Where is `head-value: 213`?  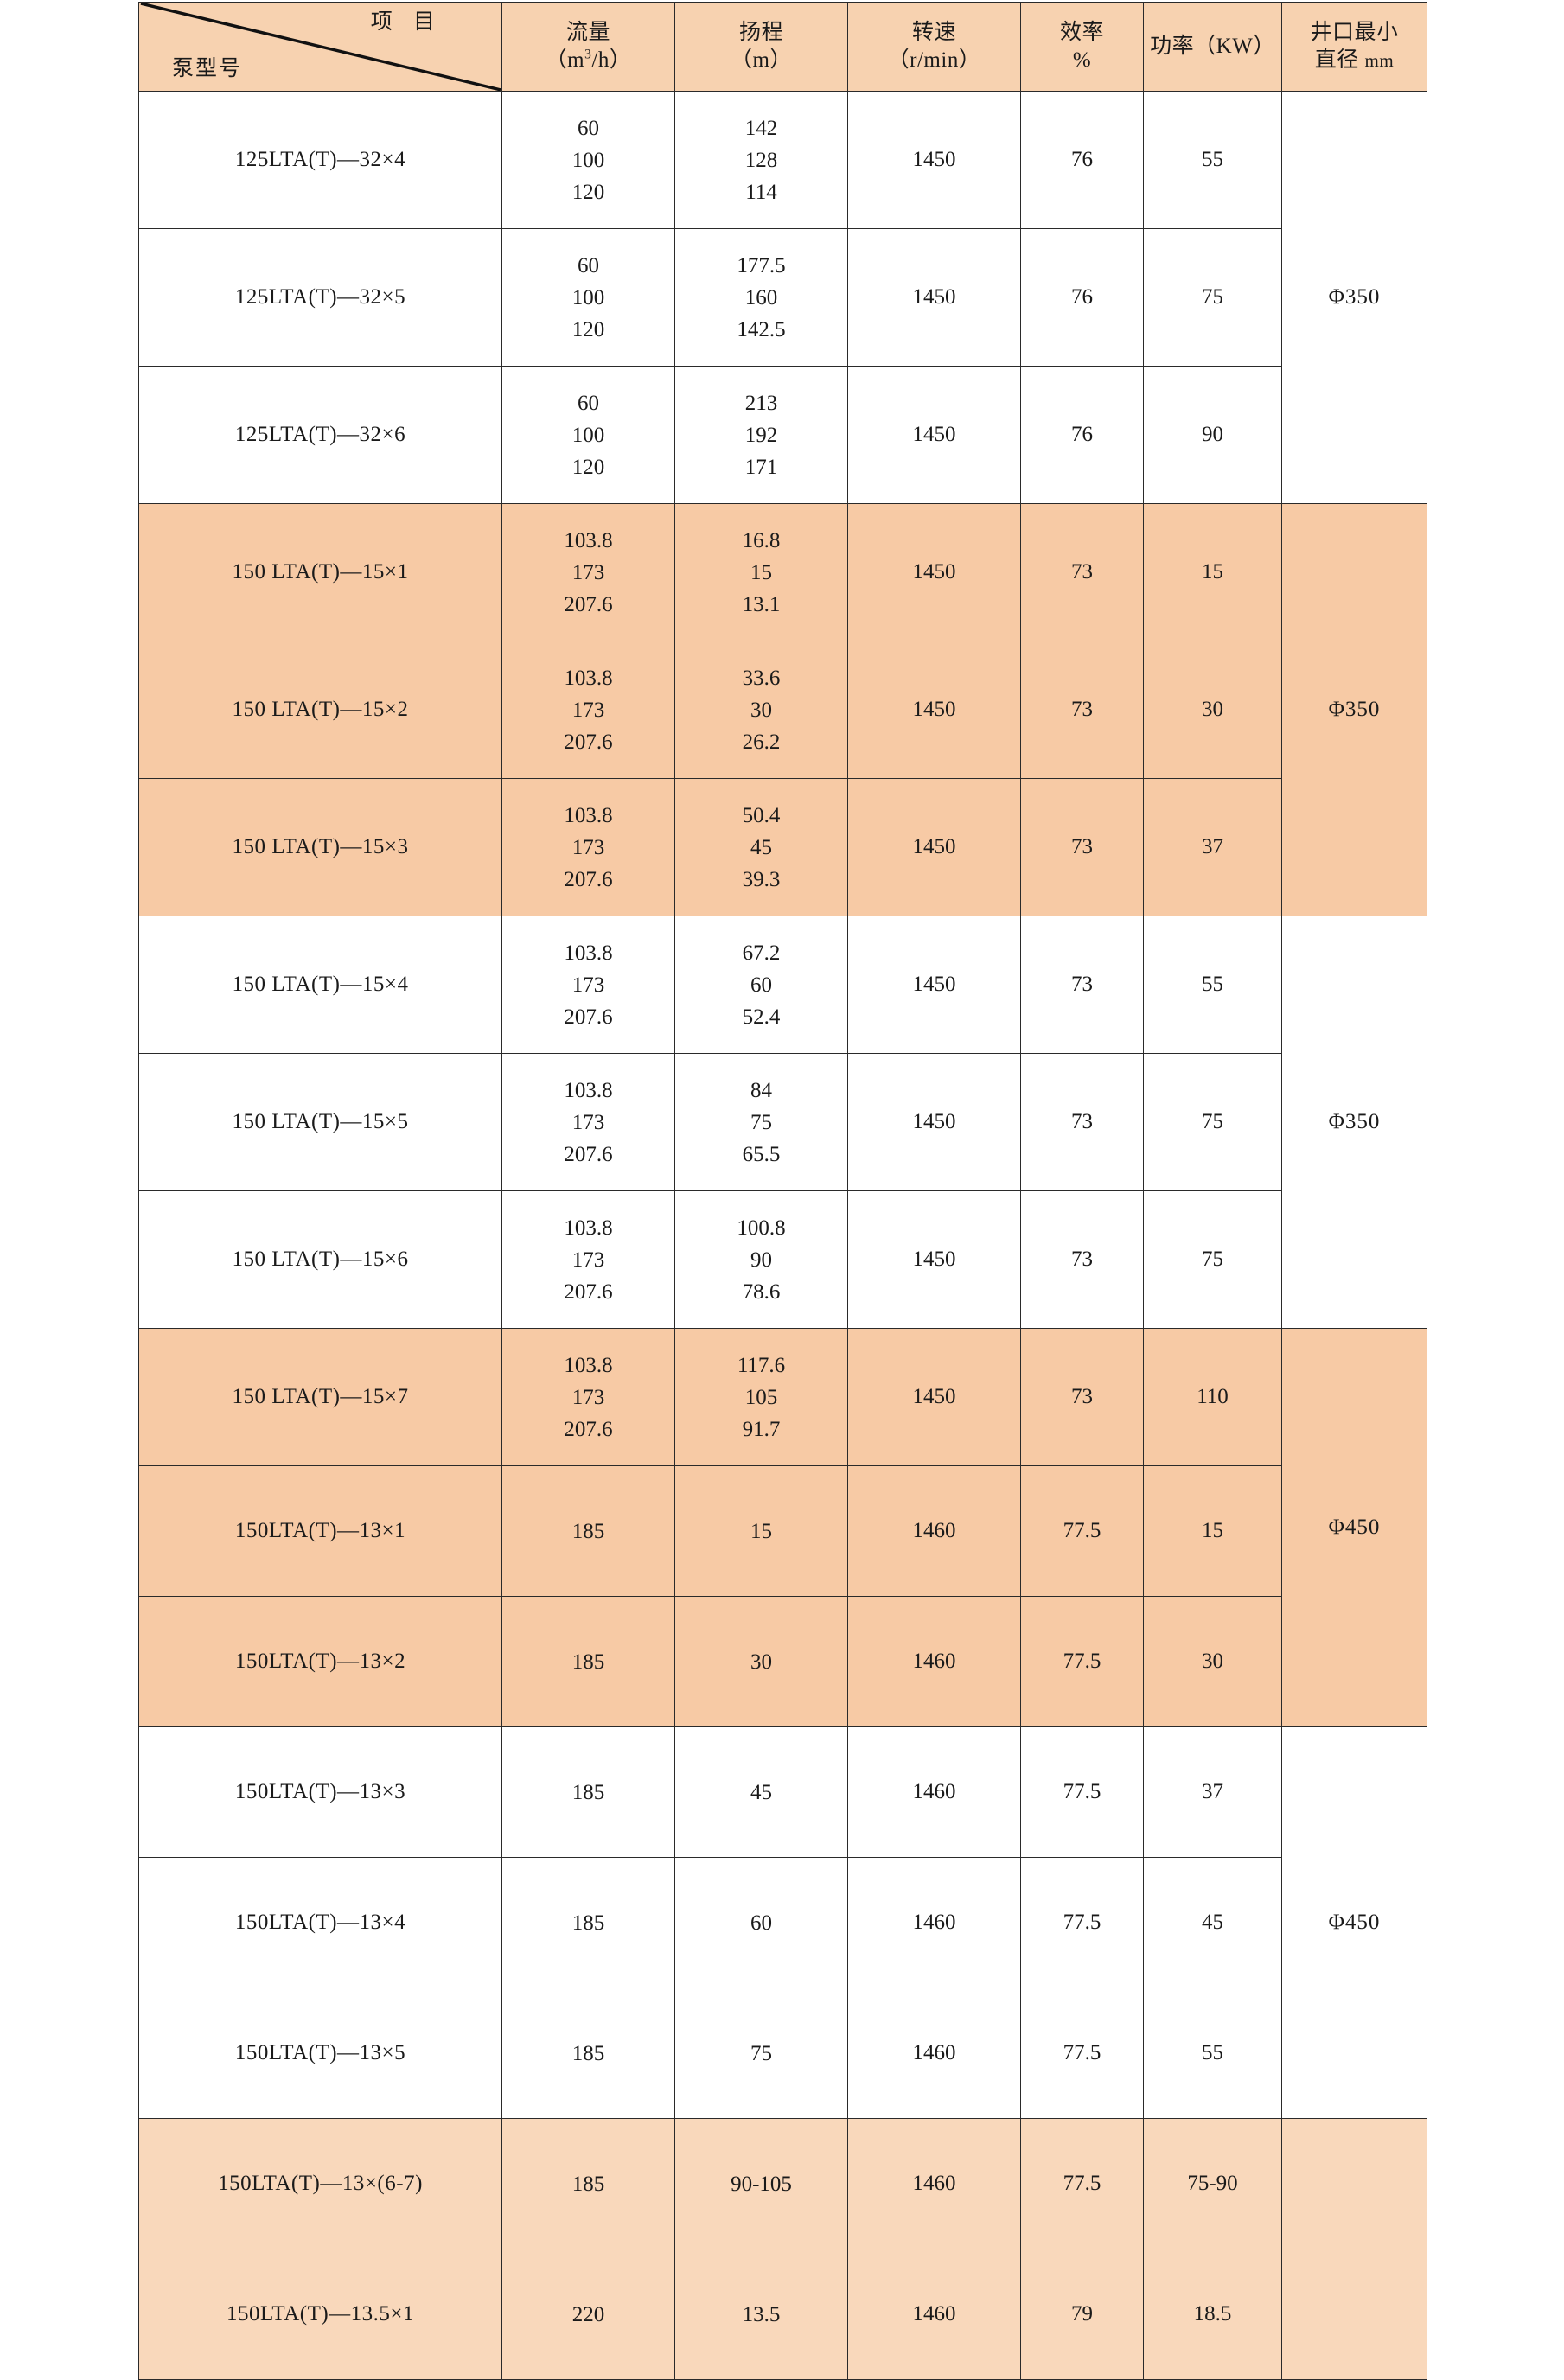
head-value: 213 is located at coordinates (761, 403).